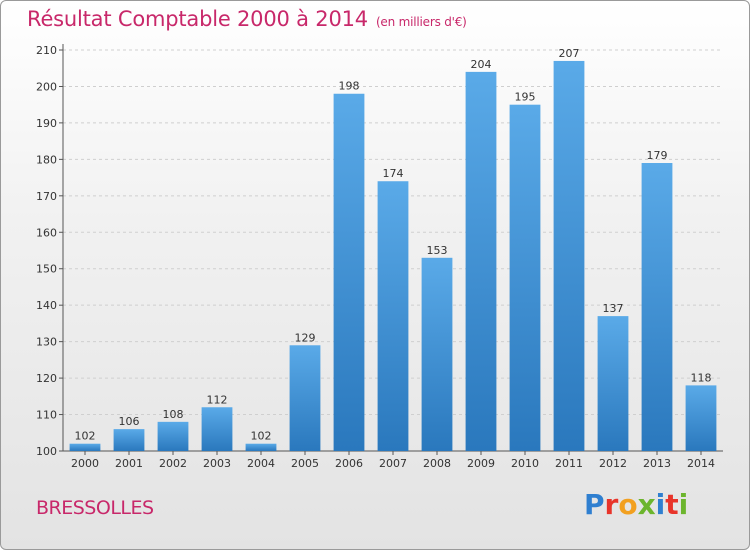  I want to click on x-tick-label: 2004, so click(261, 463).